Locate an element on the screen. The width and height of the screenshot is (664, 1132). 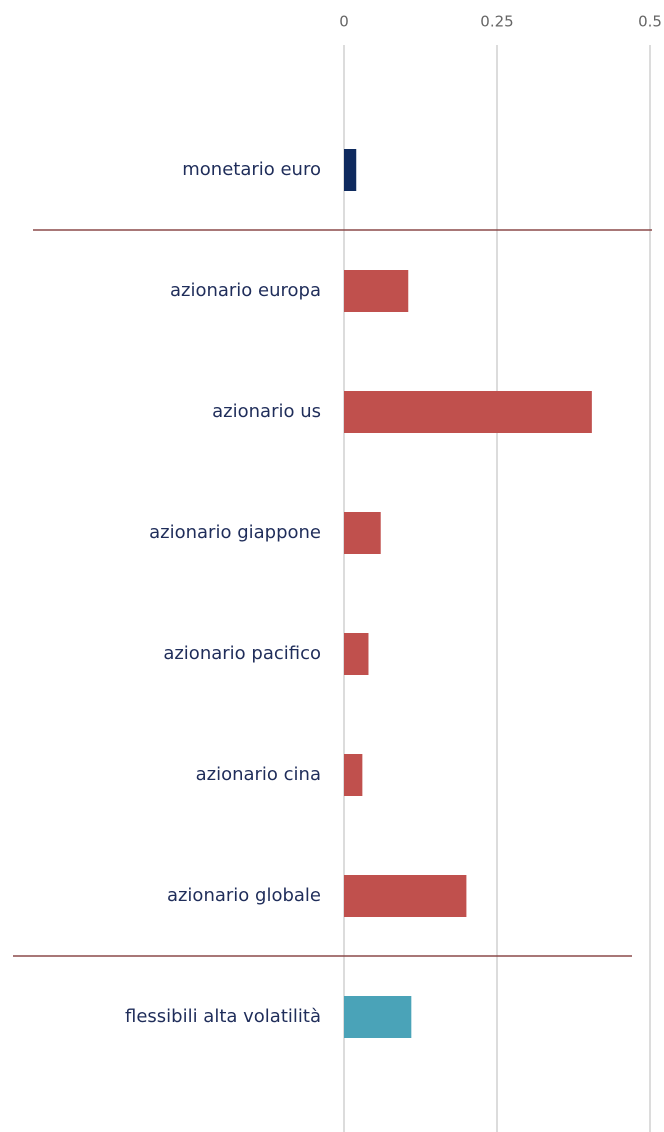
y-tick-label: azionario europa is located at coordinates (245, 290).